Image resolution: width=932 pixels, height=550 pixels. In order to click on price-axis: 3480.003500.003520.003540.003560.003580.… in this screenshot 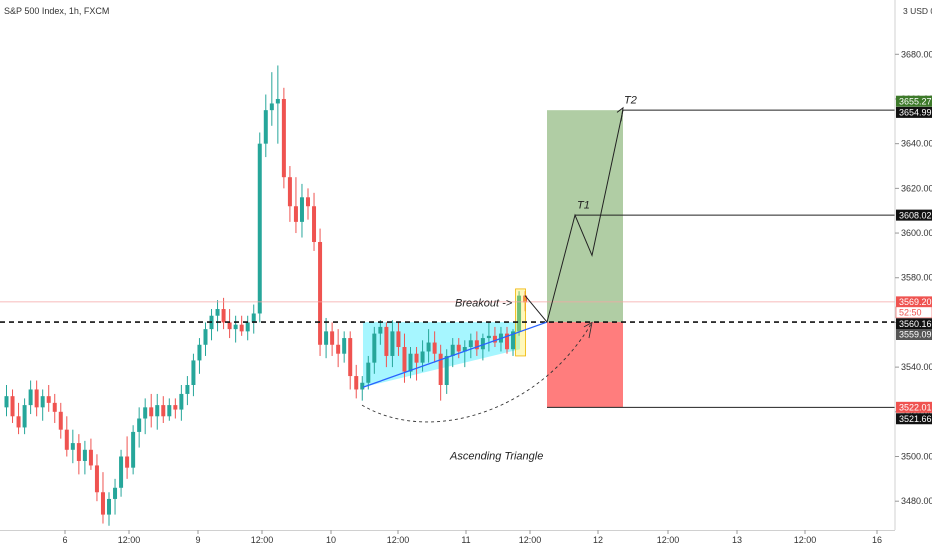, I will do `click(913, 265)`.